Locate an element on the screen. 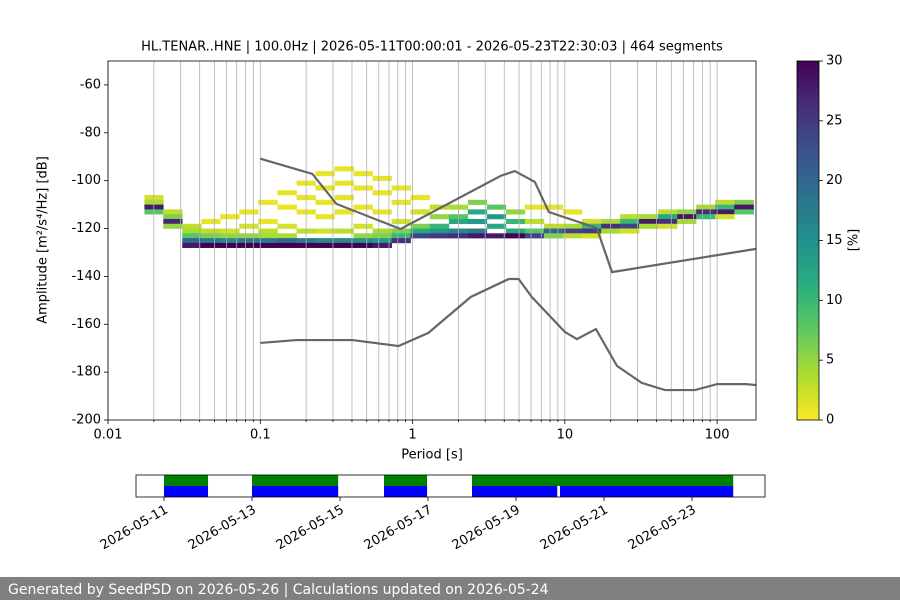 The image size is (900, 600). colorbar-tick-label: 20 is located at coordinates (834, 180).